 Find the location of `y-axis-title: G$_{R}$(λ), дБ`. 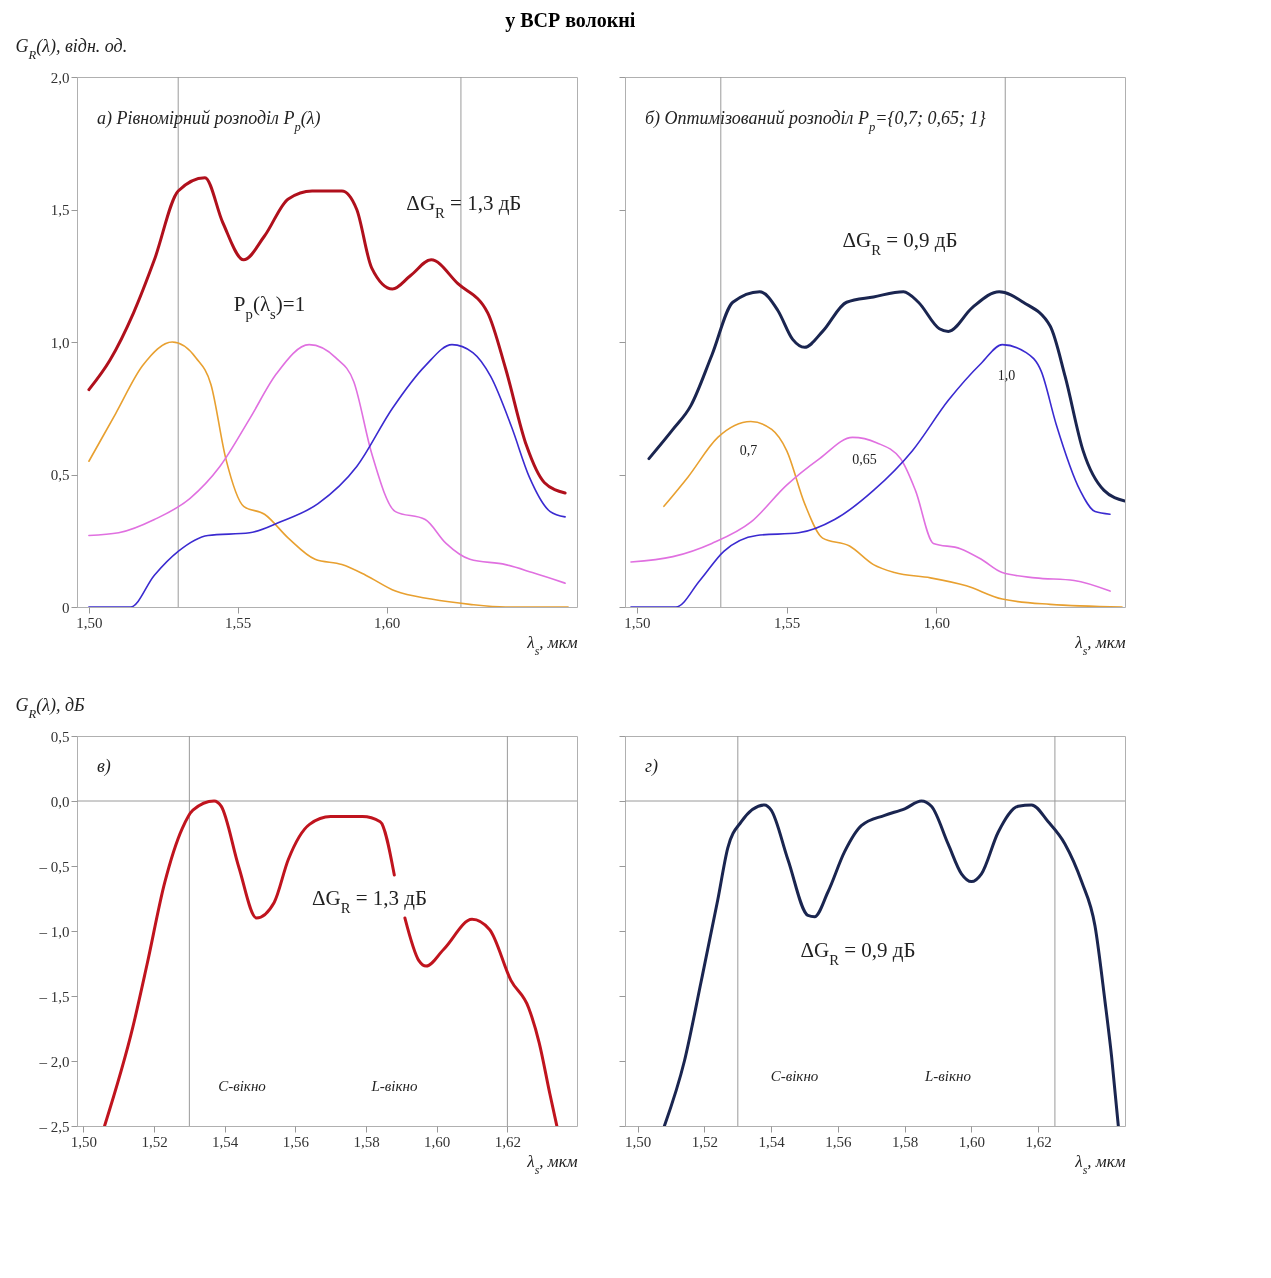

y-axis-title: G$_{R}$(λ), дБ is located at coordinates (50, 707).